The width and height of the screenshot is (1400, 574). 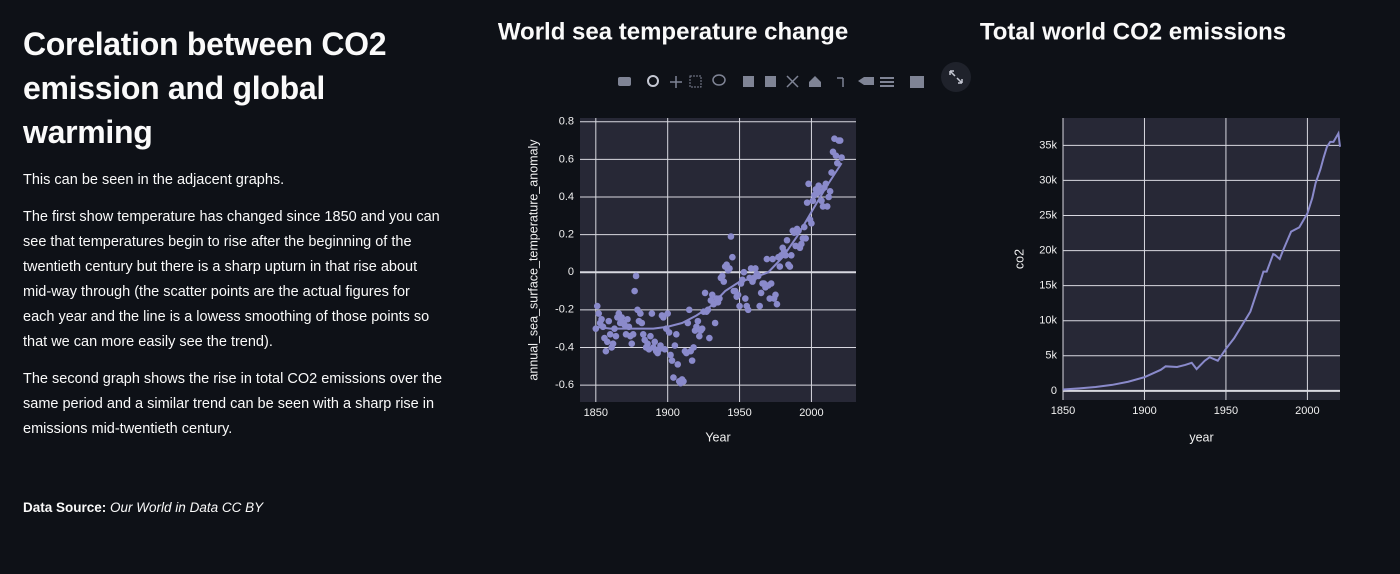 What do you see at coordinates (564, 385) in the screenshot?
I see `y-tick-label: -0.6` at bounding box center [564, 385].